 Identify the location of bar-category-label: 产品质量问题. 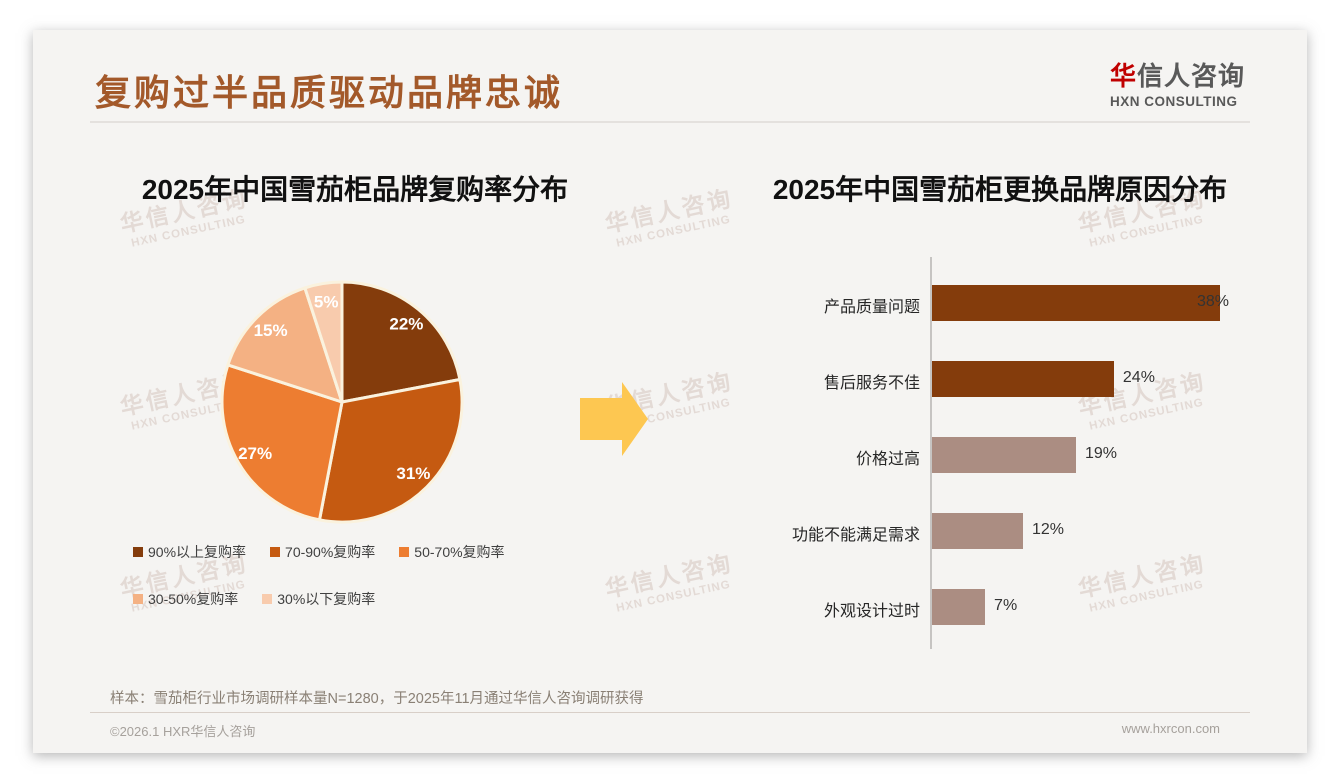
(871, 307).